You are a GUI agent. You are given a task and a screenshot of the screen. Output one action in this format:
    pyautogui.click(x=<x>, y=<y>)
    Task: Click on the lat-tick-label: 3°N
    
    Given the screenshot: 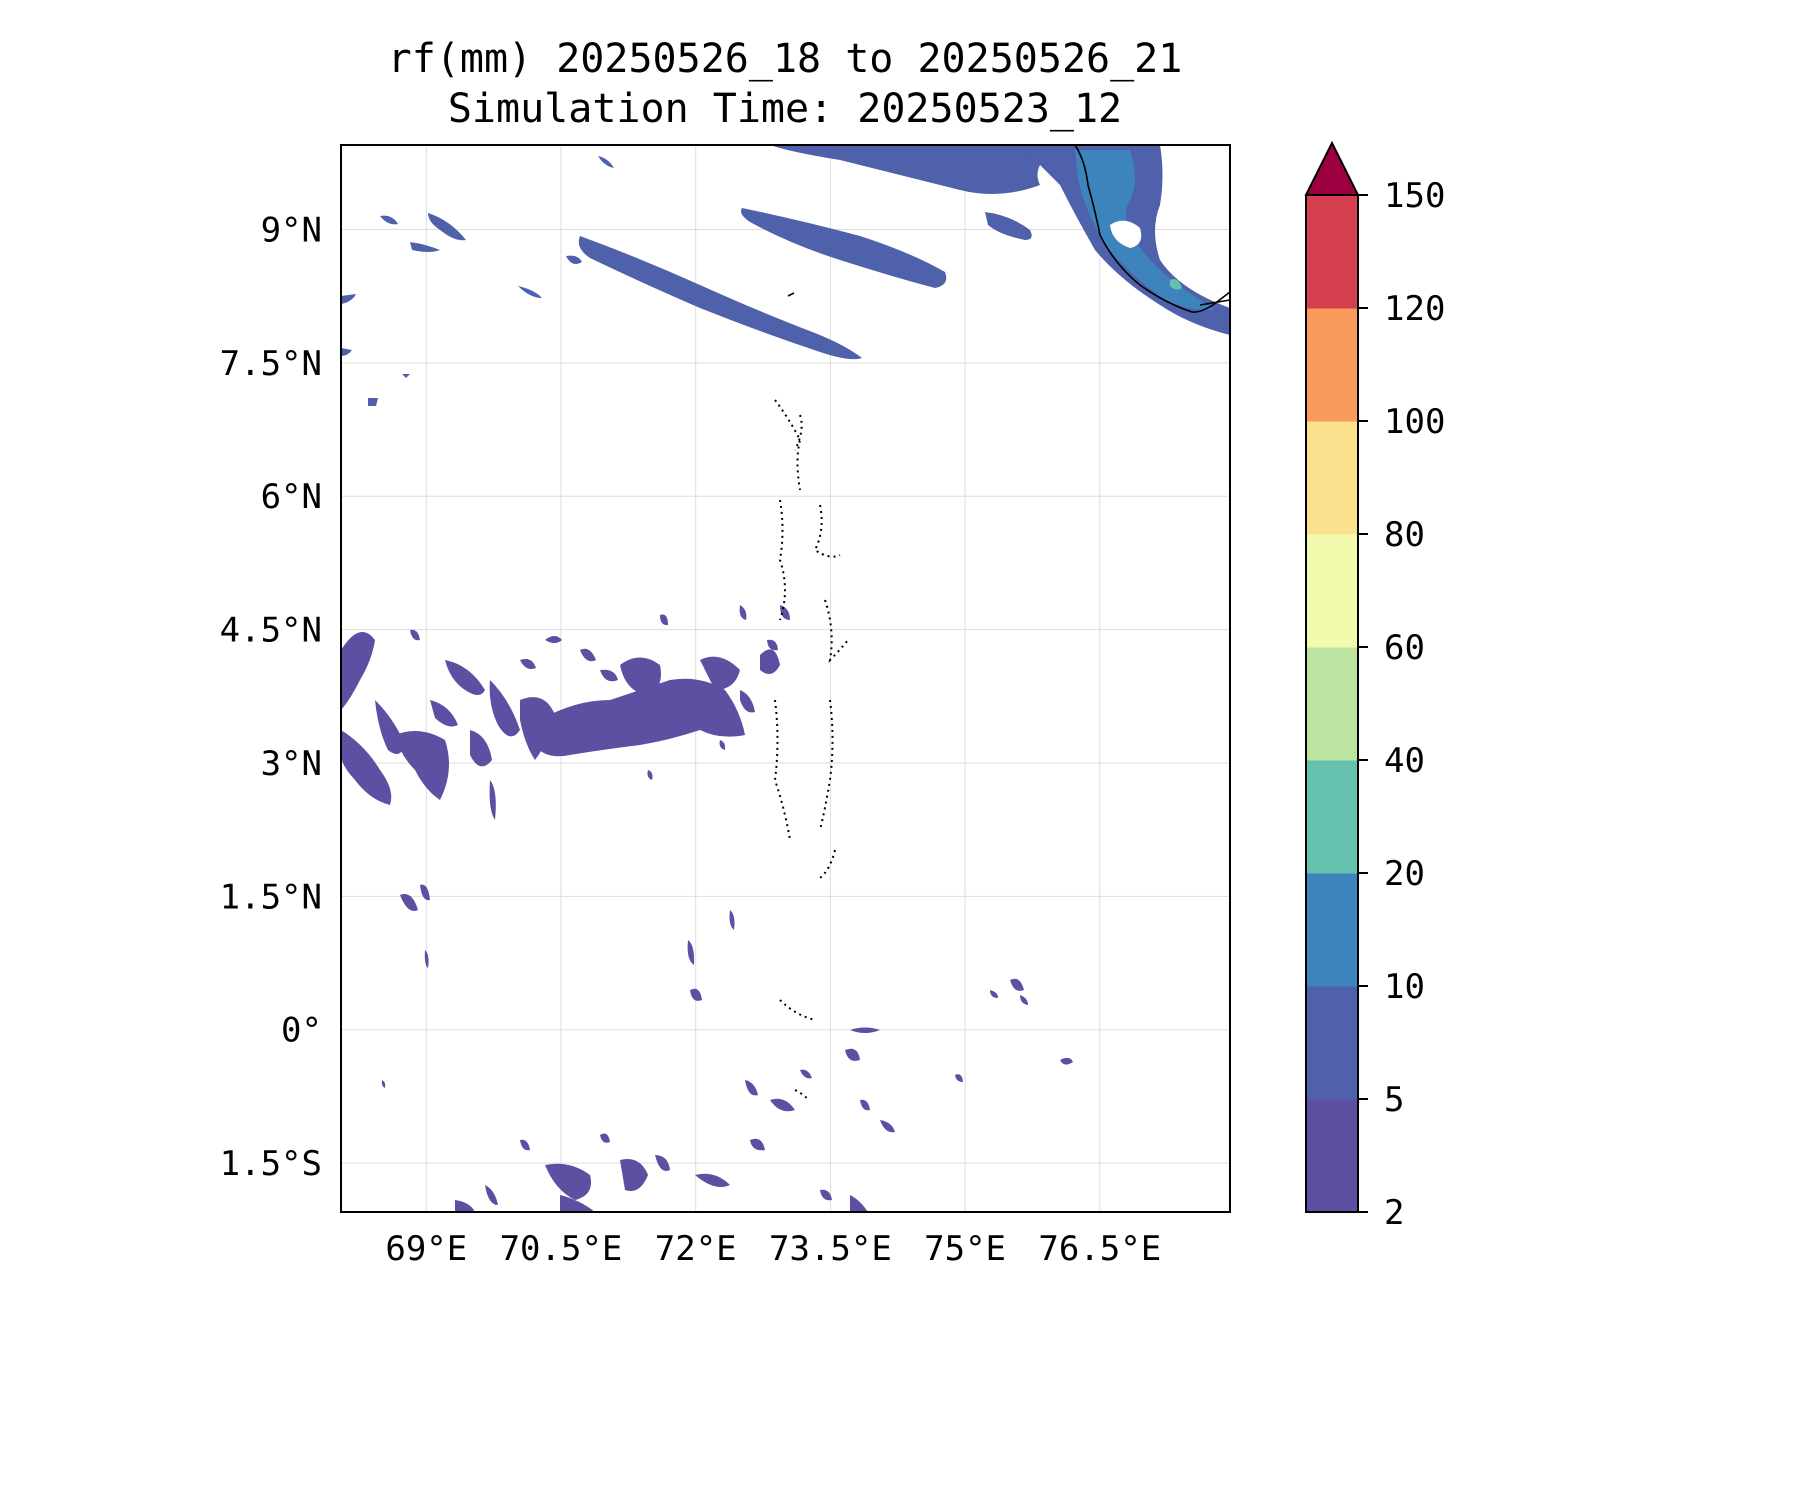 What is the action you would take?
    pyautogui.click(x=291, y=764)
    